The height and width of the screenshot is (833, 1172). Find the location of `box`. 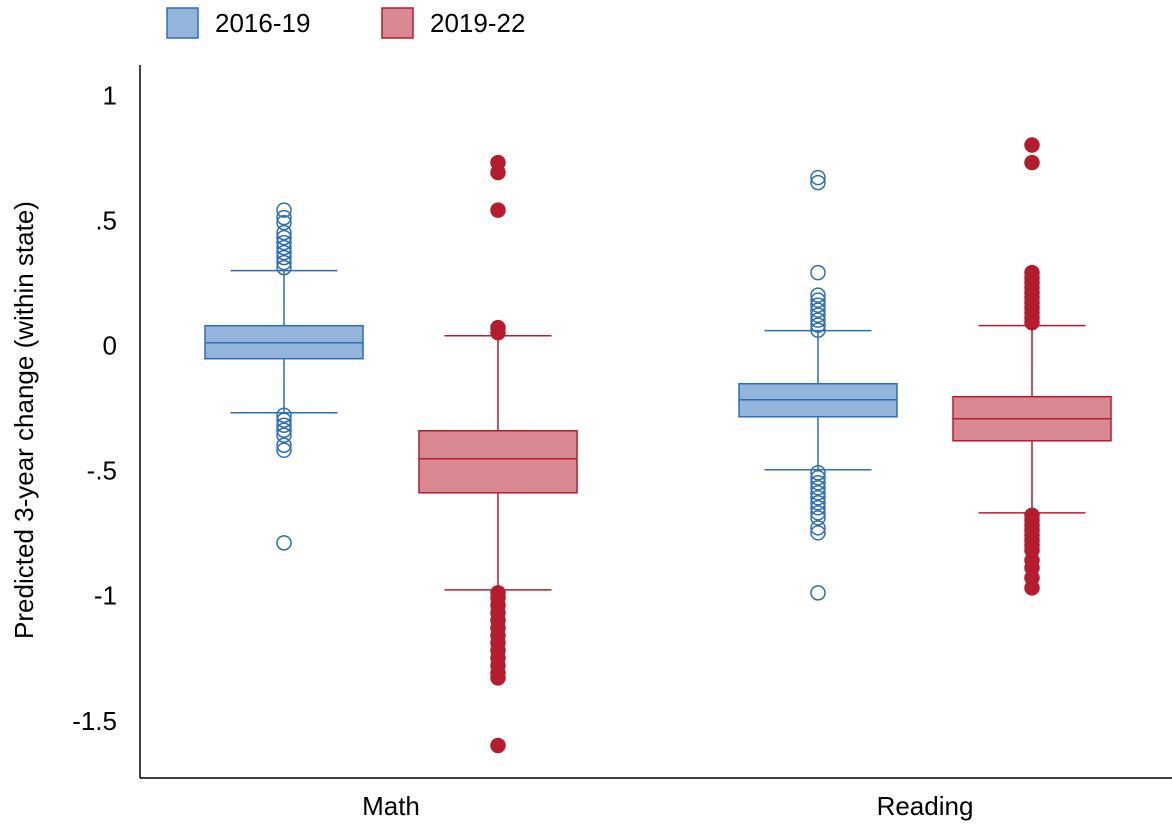

box is located at coordinates (498, 462).